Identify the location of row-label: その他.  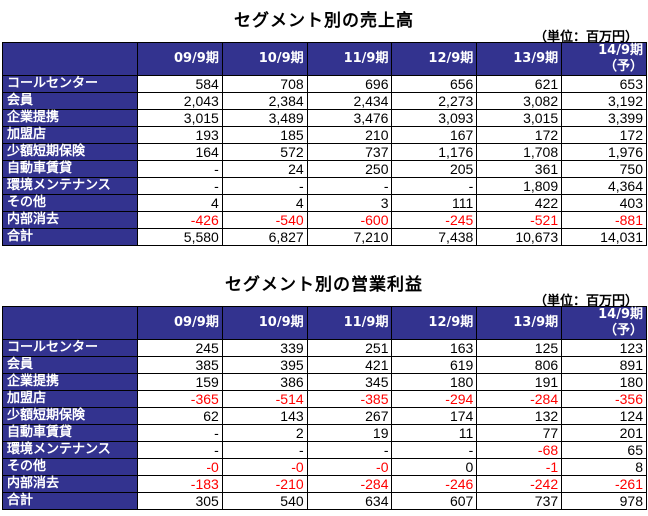
(70, 467).